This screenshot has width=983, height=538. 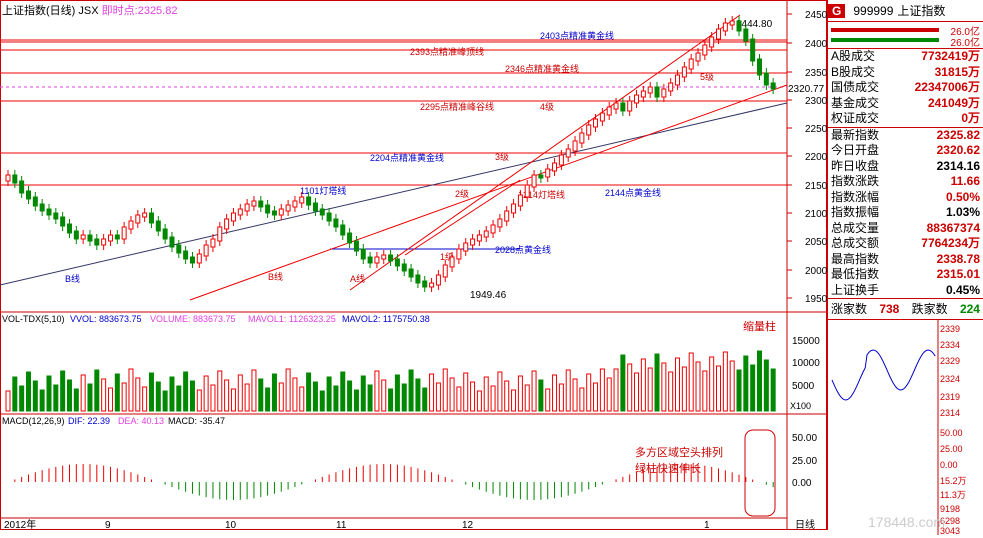 What do you see at coordinates (802, 483) in the screenshot?
I see `macd-axis-label: 0.00` at bounding box center [802, 483].